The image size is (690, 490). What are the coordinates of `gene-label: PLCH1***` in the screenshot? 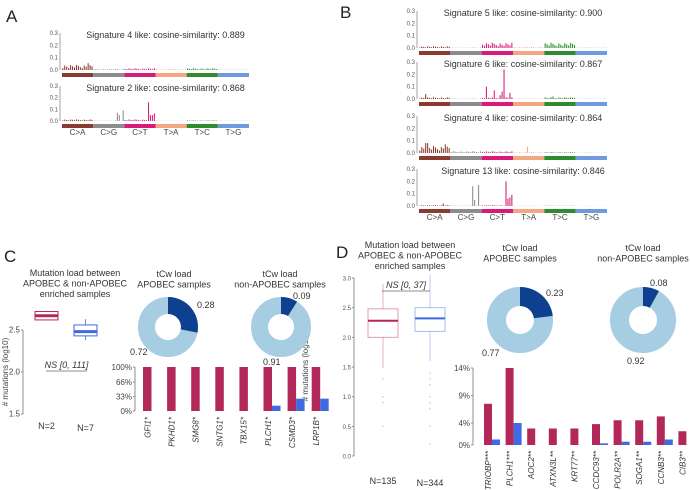 It's located at (510, 468).